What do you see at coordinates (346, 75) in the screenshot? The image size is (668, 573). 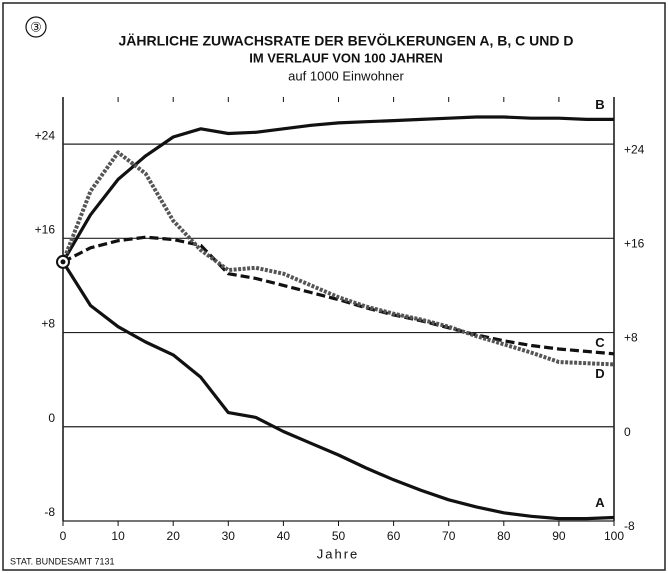 I see `unit-note: auf 1000 Einwohner` at bounding box center [346, 75].